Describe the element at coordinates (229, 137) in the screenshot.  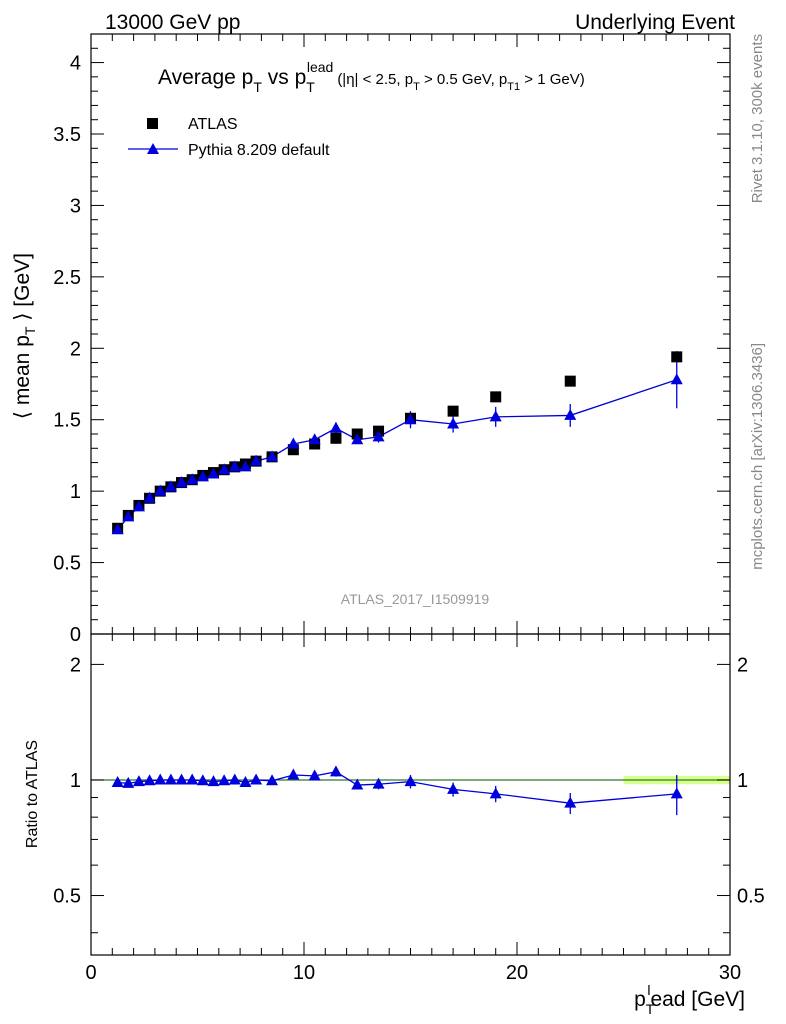
I see `legend: ATLAS Pythia 8.209 default` at that location.